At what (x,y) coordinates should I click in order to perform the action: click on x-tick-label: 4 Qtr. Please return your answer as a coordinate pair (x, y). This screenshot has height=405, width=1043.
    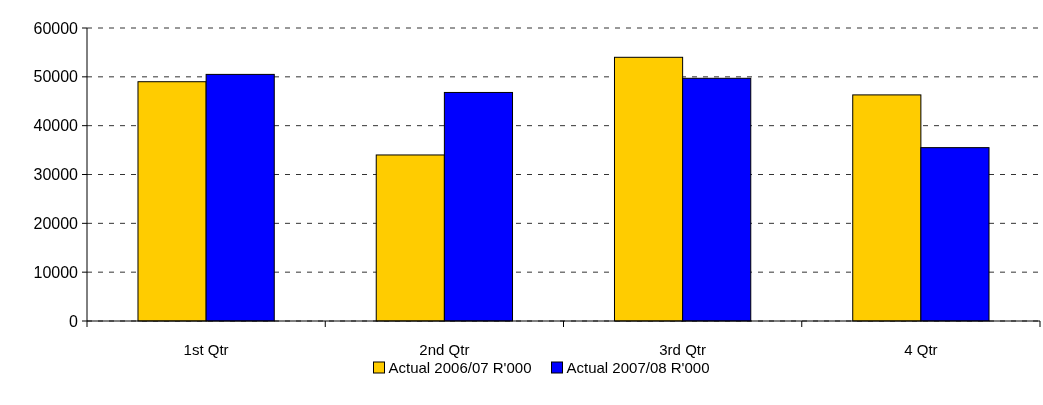
    Looking at the image, I should click on (921, 349).